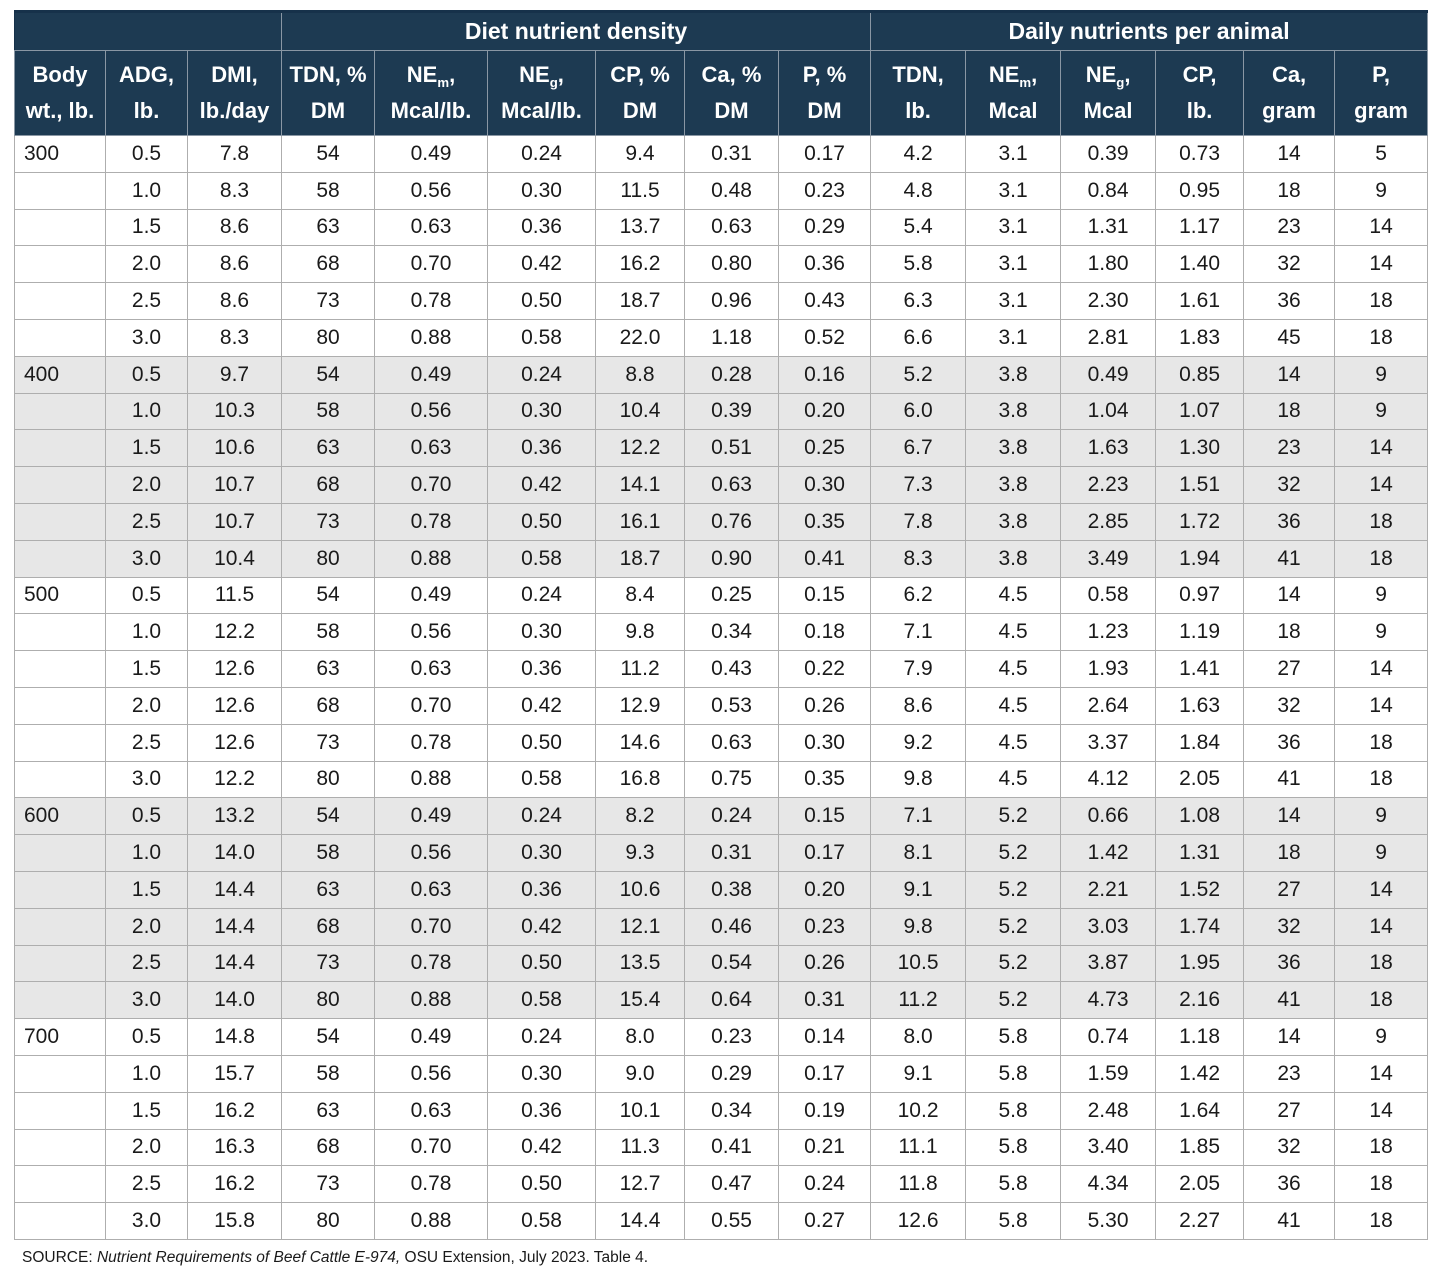  I want to click on column-header: CP, lb., so click(1200, 93).